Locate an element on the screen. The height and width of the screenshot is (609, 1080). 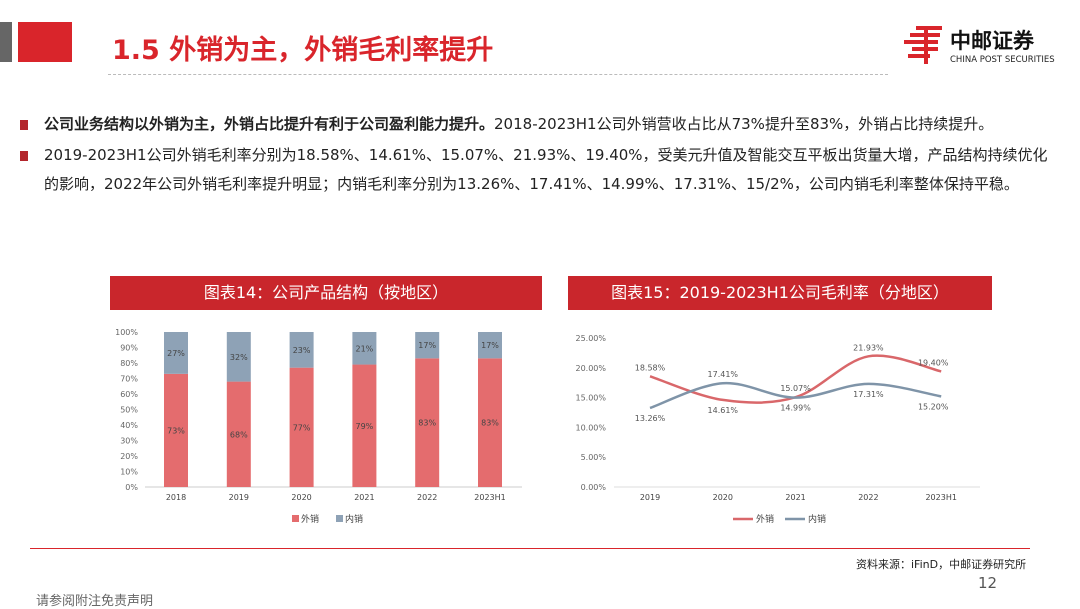
y-tick-label: 40% is located at coordinates (129, 425).